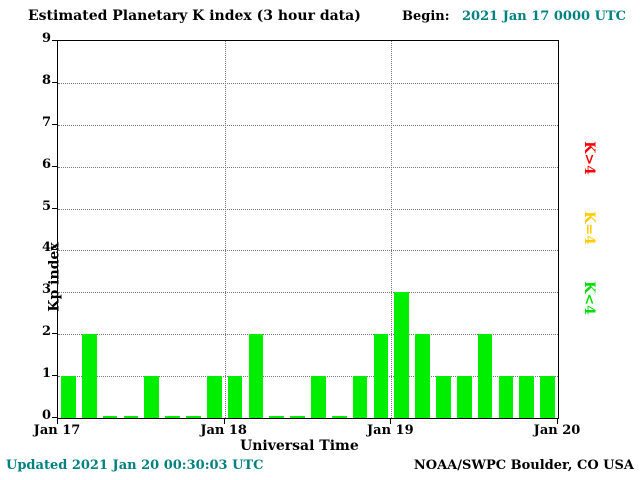 The image size is (640, 480). Describe the element at coordinates (46, 374) in the screenshot. I see `y-tick-label: 1` at that location.